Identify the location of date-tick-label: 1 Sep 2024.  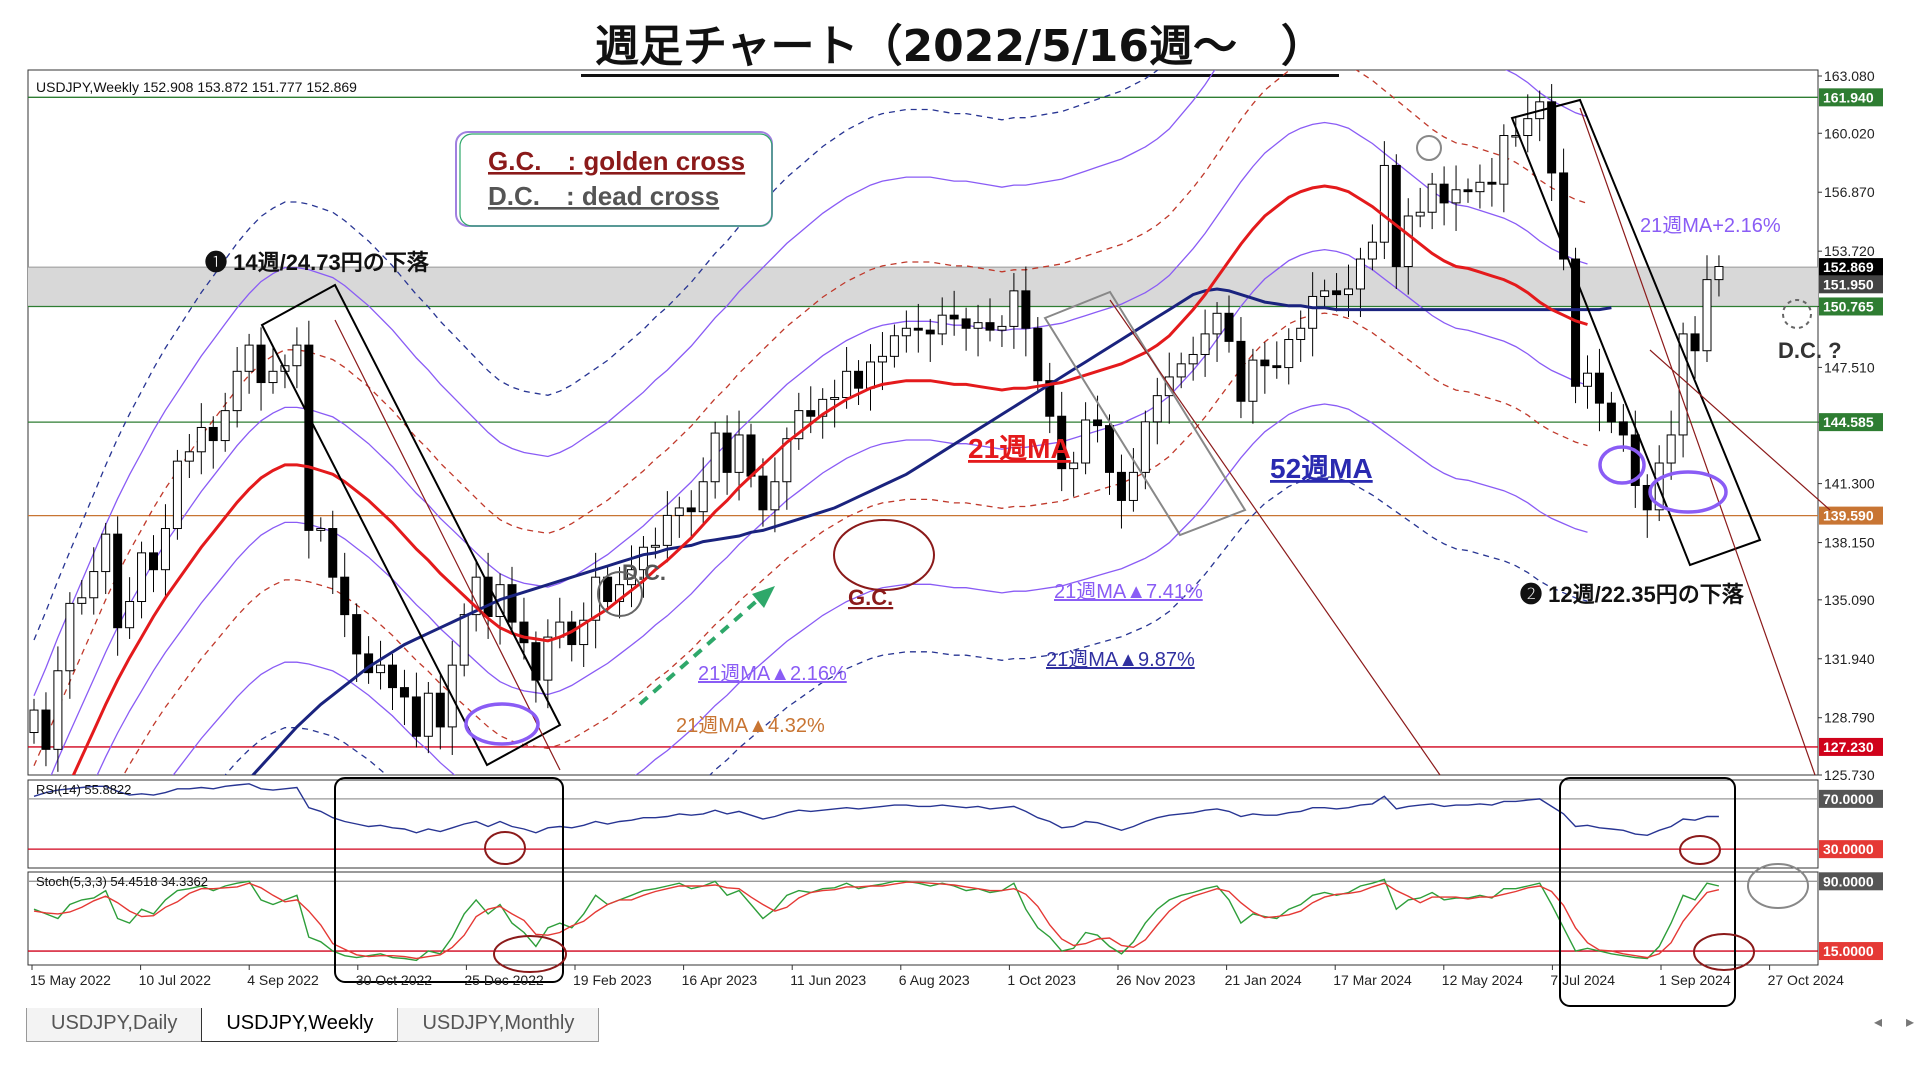
(1695, 980).